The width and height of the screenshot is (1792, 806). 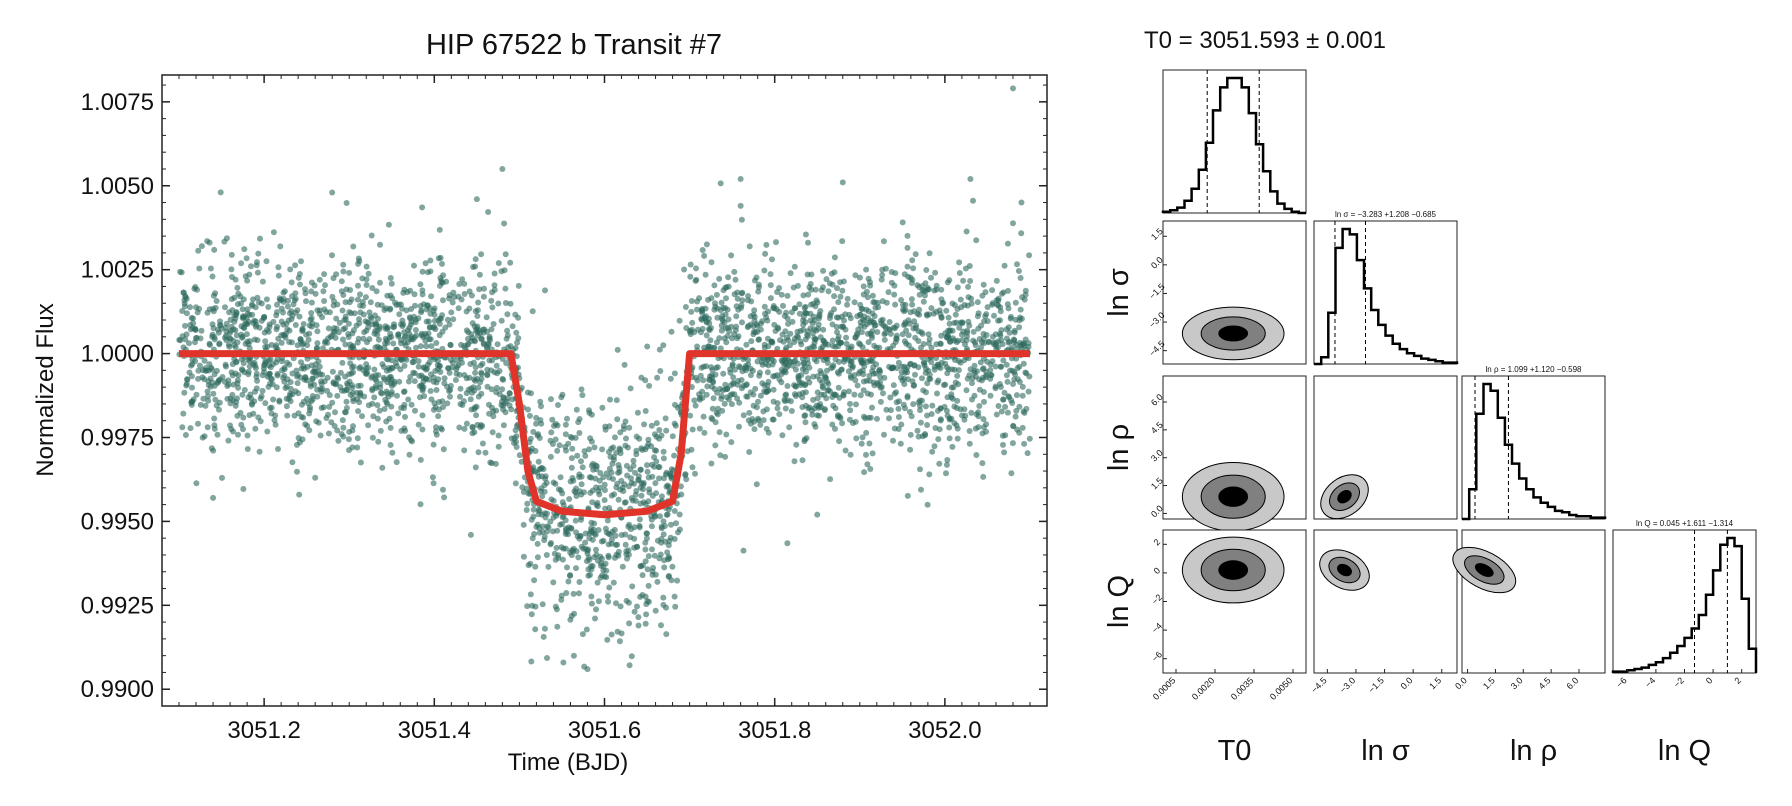 I want to click on y-tick-label: 1.0000, so click(x=117, y=354).